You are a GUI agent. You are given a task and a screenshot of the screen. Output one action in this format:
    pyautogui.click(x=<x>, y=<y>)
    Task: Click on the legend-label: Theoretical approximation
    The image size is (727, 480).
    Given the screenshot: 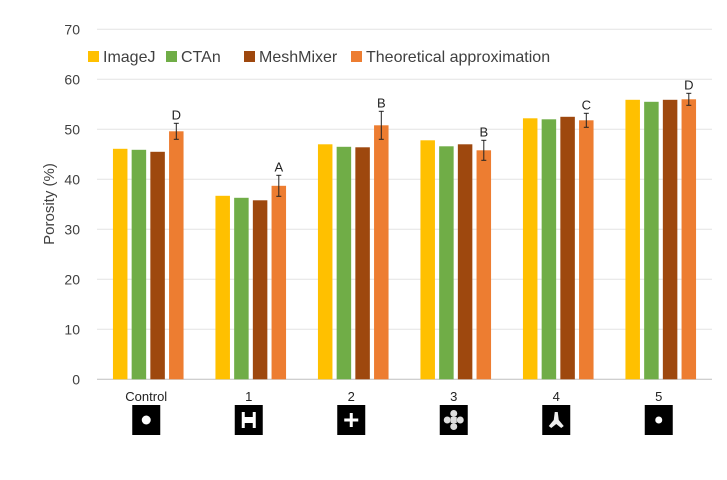 What is the action you would take?
    pyautogui.click(x=458, y=57)
    